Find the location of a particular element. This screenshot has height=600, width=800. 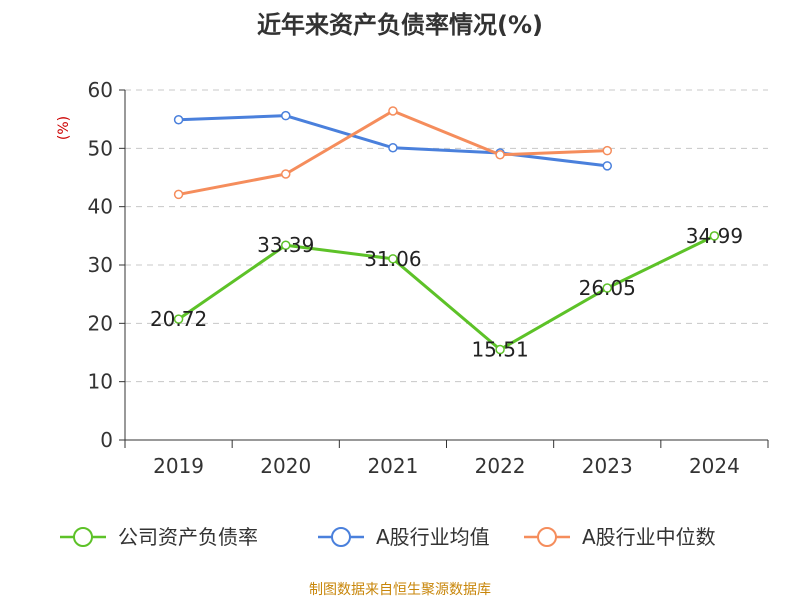

data-label: 31.06 is located at coordinates (392, 259).